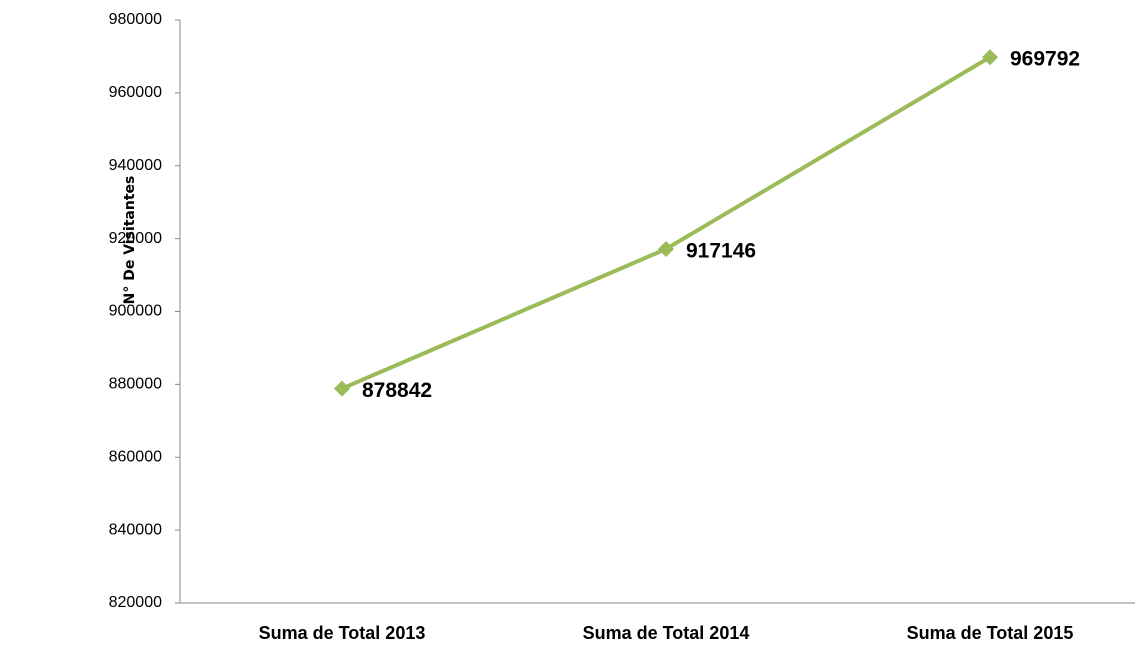  What do you see at coordinates (135, 165) in the screenshot?
I see `y-tick-label: 940000` at bounding box center [135, 165].